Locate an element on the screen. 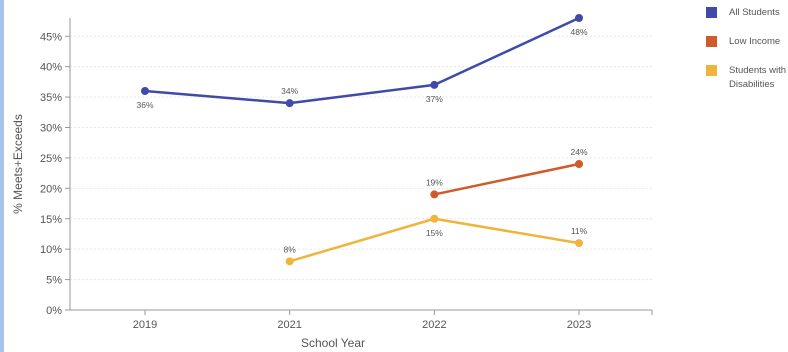 The image size is (788, 352). y-tick-label: 0% is located at coordinates (54, 311).